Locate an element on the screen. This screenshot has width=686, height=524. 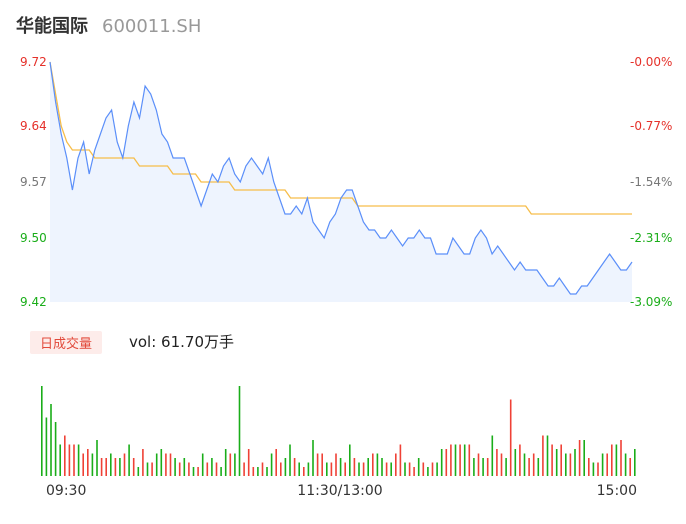
percent-tick-label: -1.54% is located at coordinates (651, 182).